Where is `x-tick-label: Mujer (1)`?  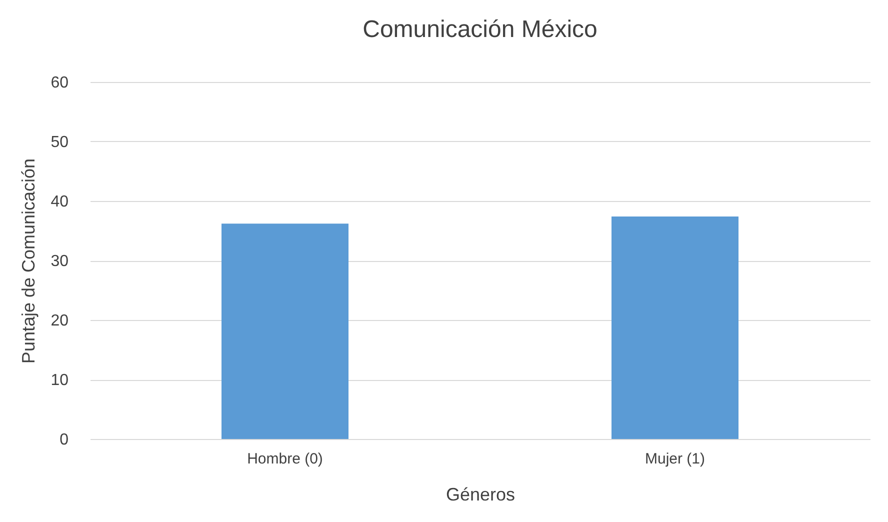
x-tick-label: Mujer (1) is located at coordinates (675, 459).